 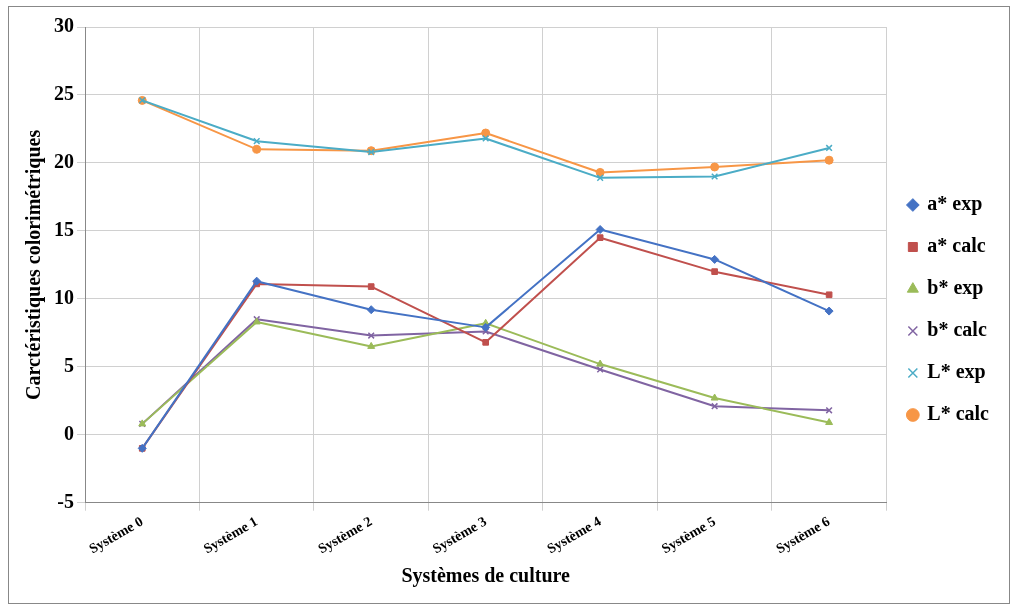 I want to click on y-axis-title: Carctéristiques colorimétriques, so click(x=34, y=264).